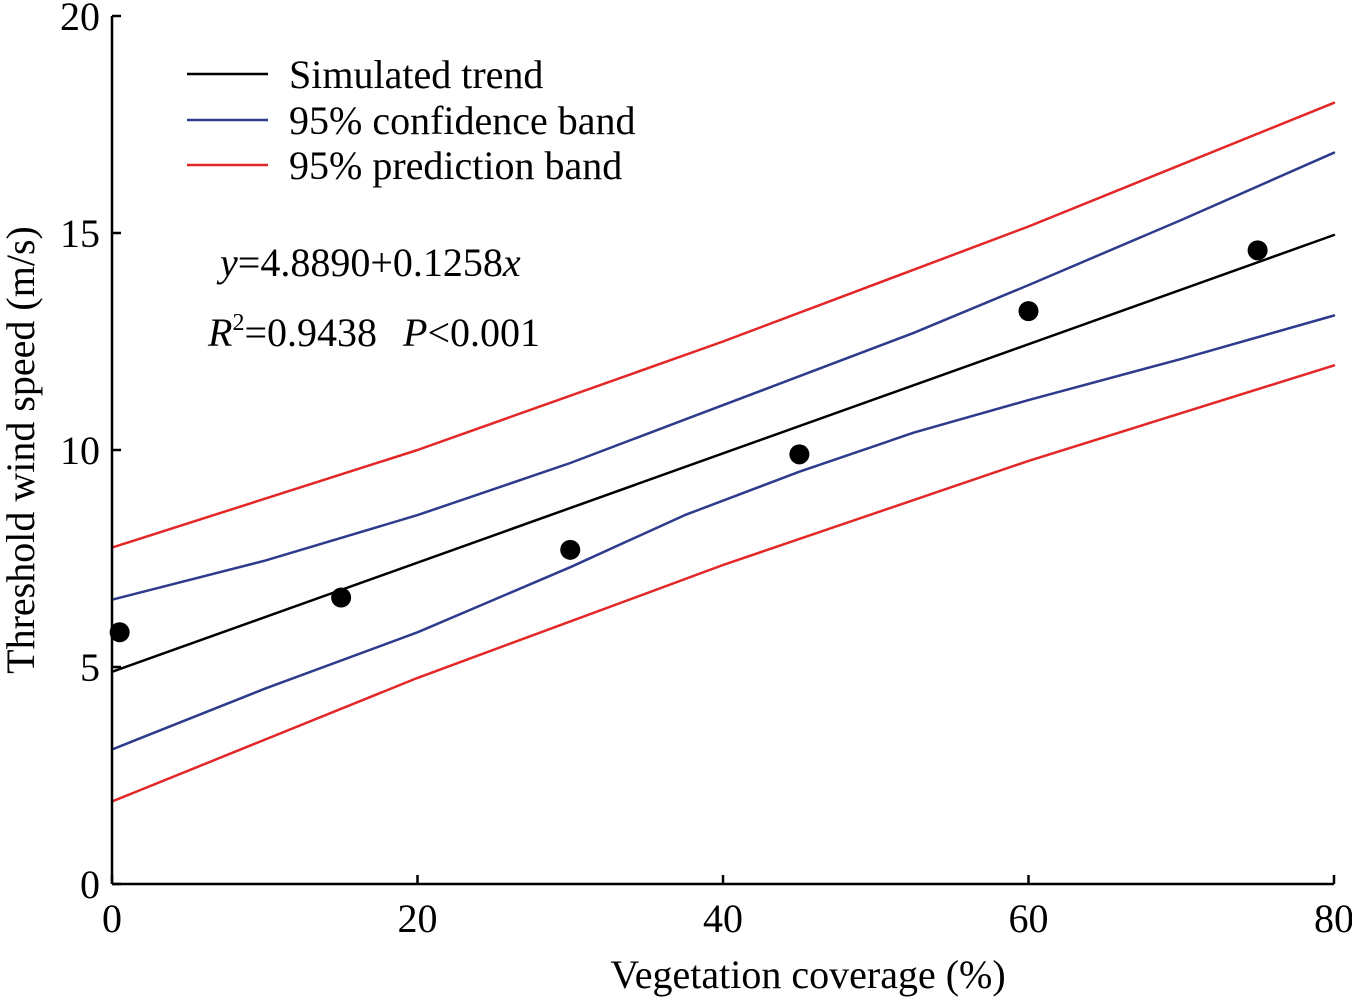 This screenshot has height=1000, width=1352. Describe the element at coordinates (418, 918) in the screenshot. I see `x-tick-label: 20` at that location.